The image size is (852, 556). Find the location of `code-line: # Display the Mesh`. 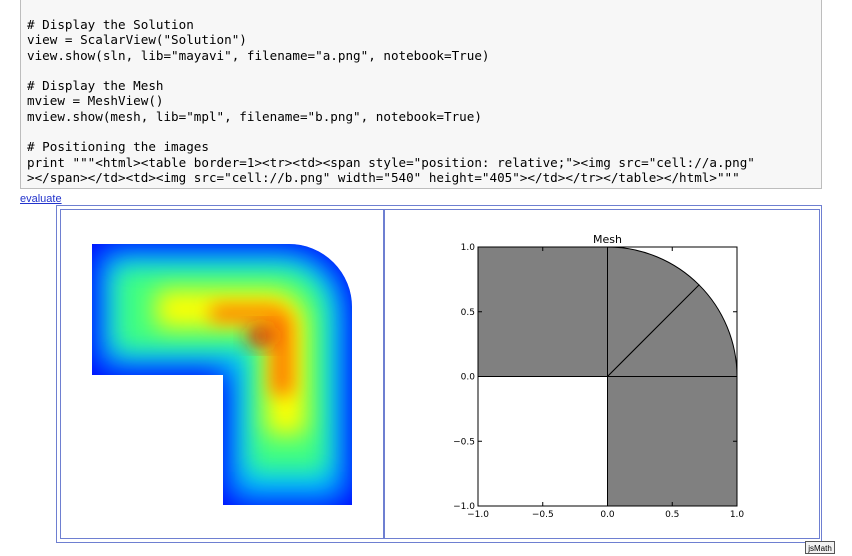

code-line: # Display the Mesh is located at coordinates (95, 86).